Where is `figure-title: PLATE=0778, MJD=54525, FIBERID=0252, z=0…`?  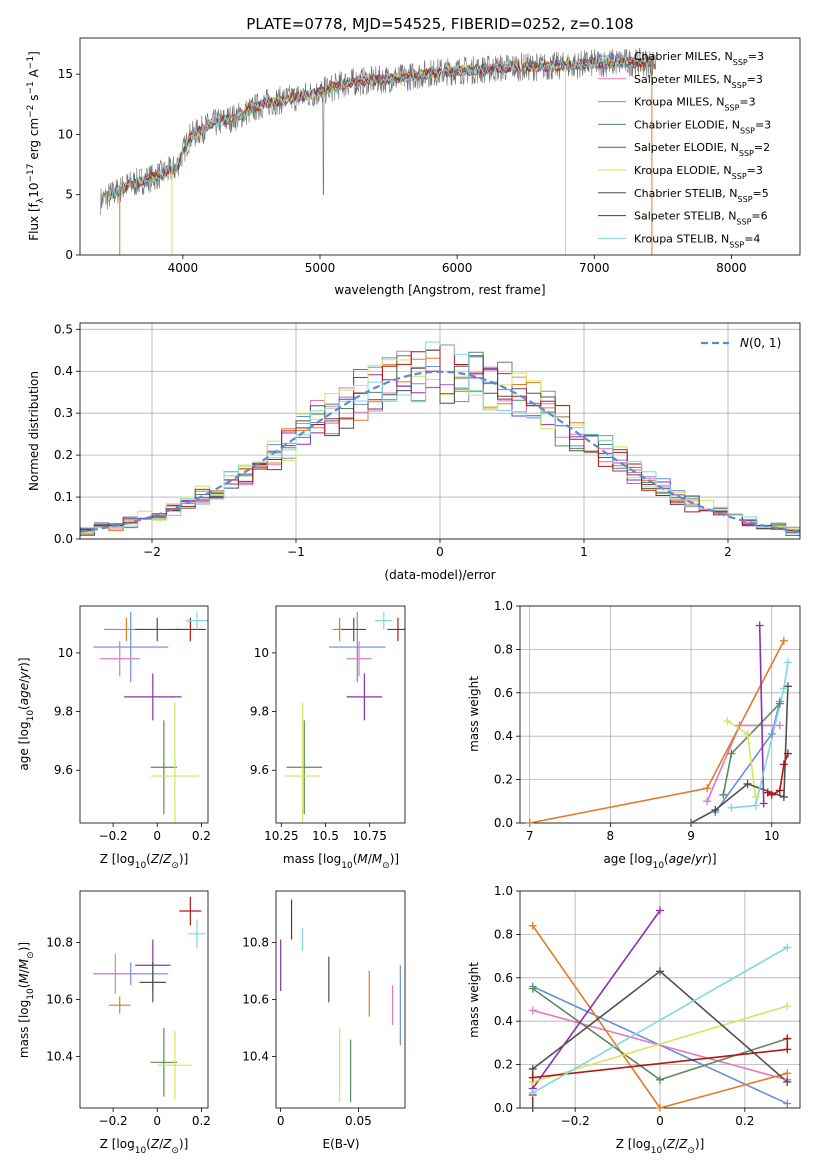 figure-title: PLATE=0778, MJD=54525, FIBERID=0252, z=0… is located at coordinates (439, 24).